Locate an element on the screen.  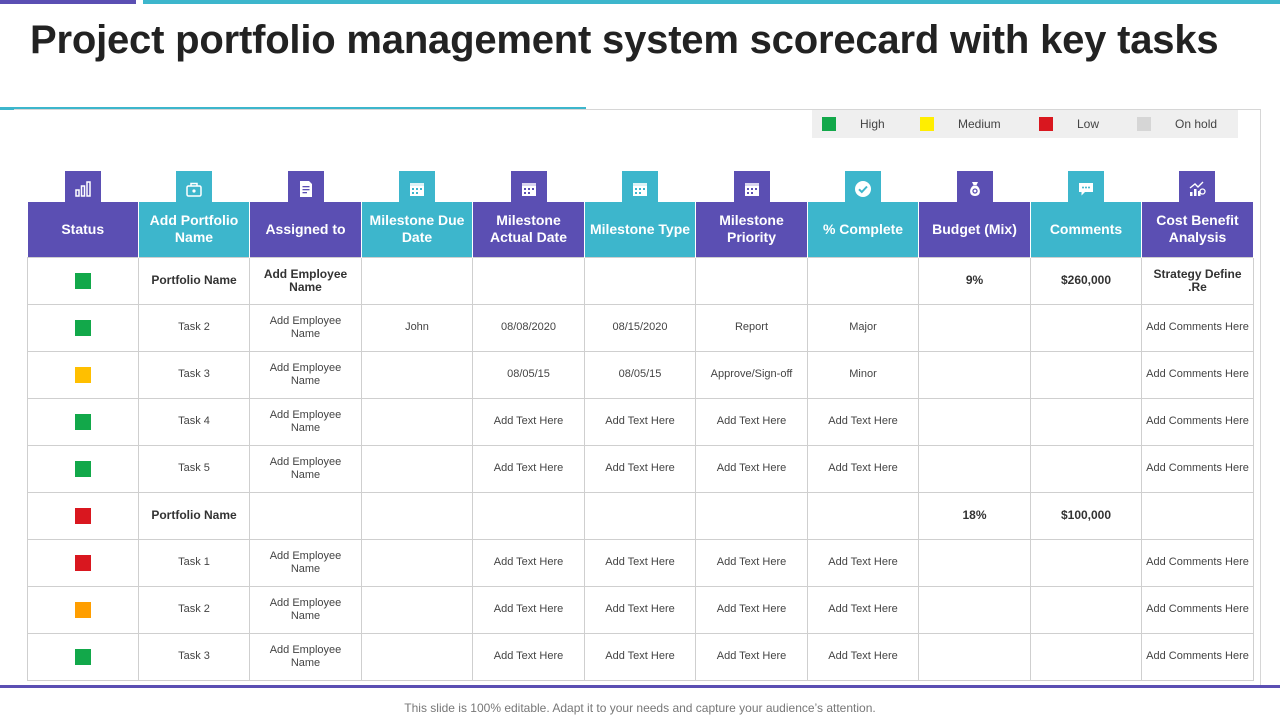
milestone-actual-date-cell is located at coordinates (528, 280).